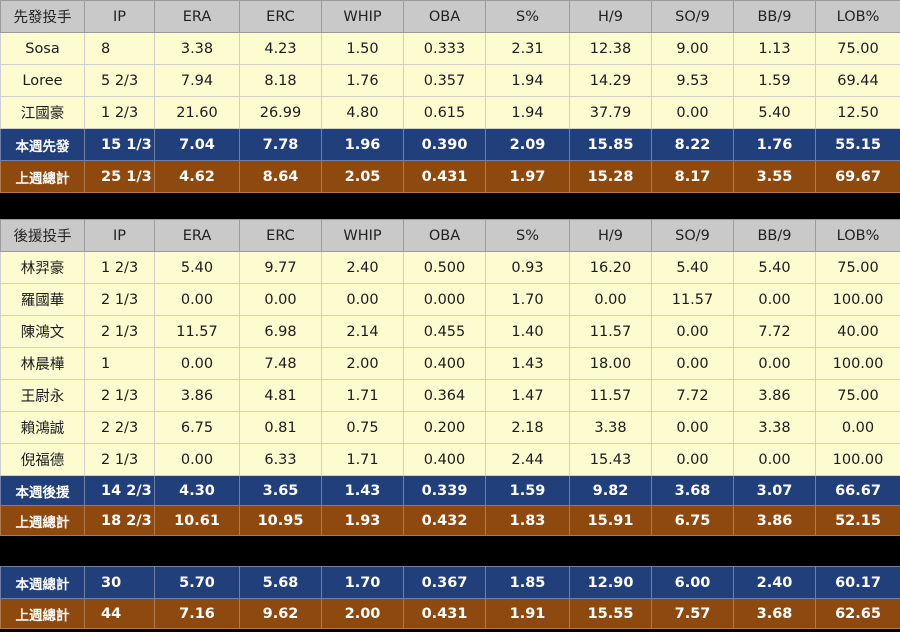 This screenshot has width=900, height=632. What do you see at coordinates (444, 331) in the screenshot?
I see `stat-oba: 0.455` at bounding box center [444, 331].